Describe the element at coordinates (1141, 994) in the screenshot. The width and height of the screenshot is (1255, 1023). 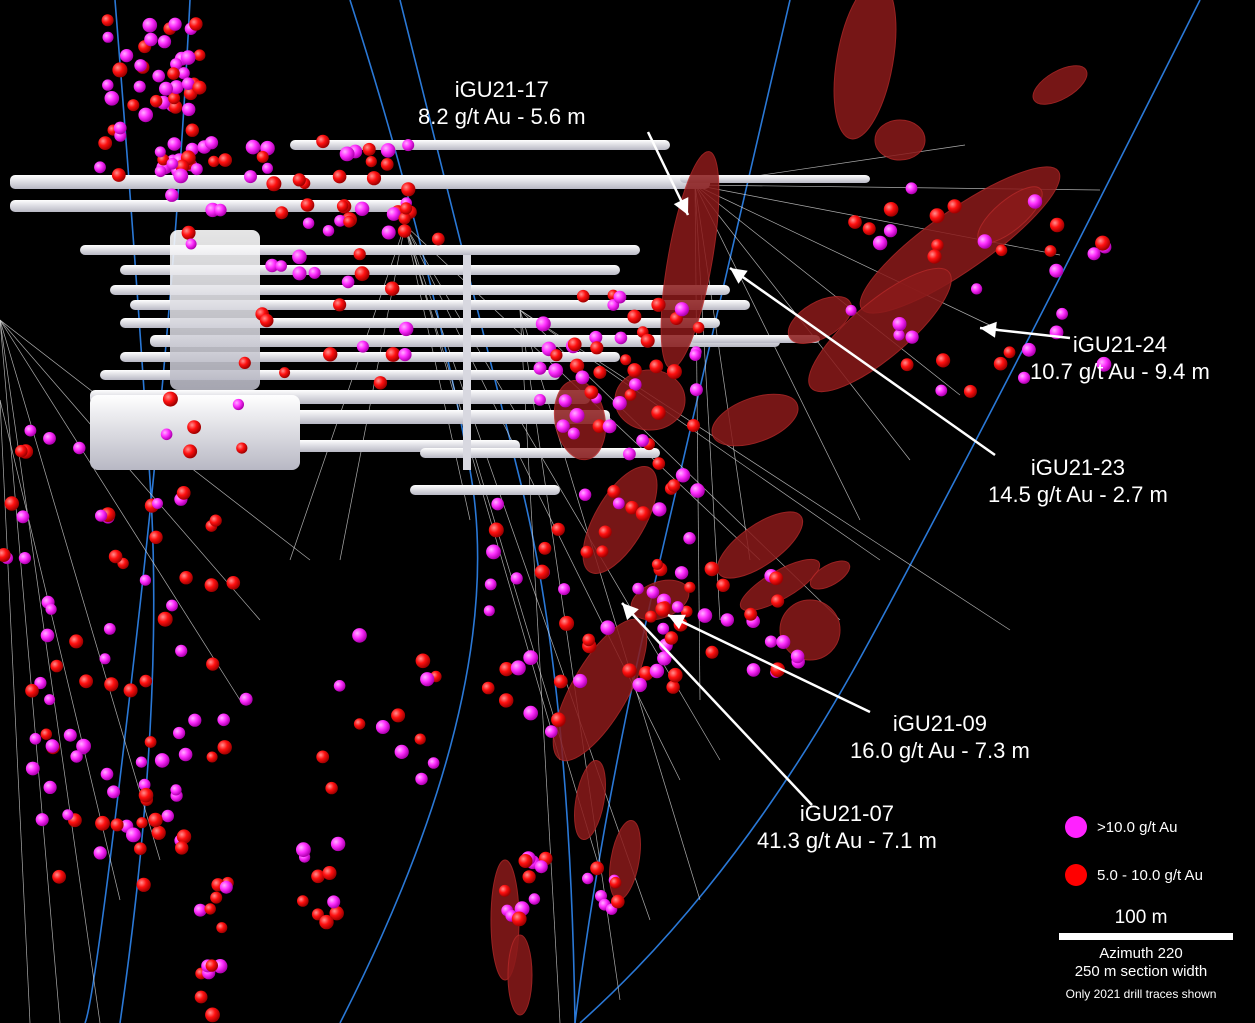
I see `drill-trace-note: Only 2021 drill traces shown` at that location.